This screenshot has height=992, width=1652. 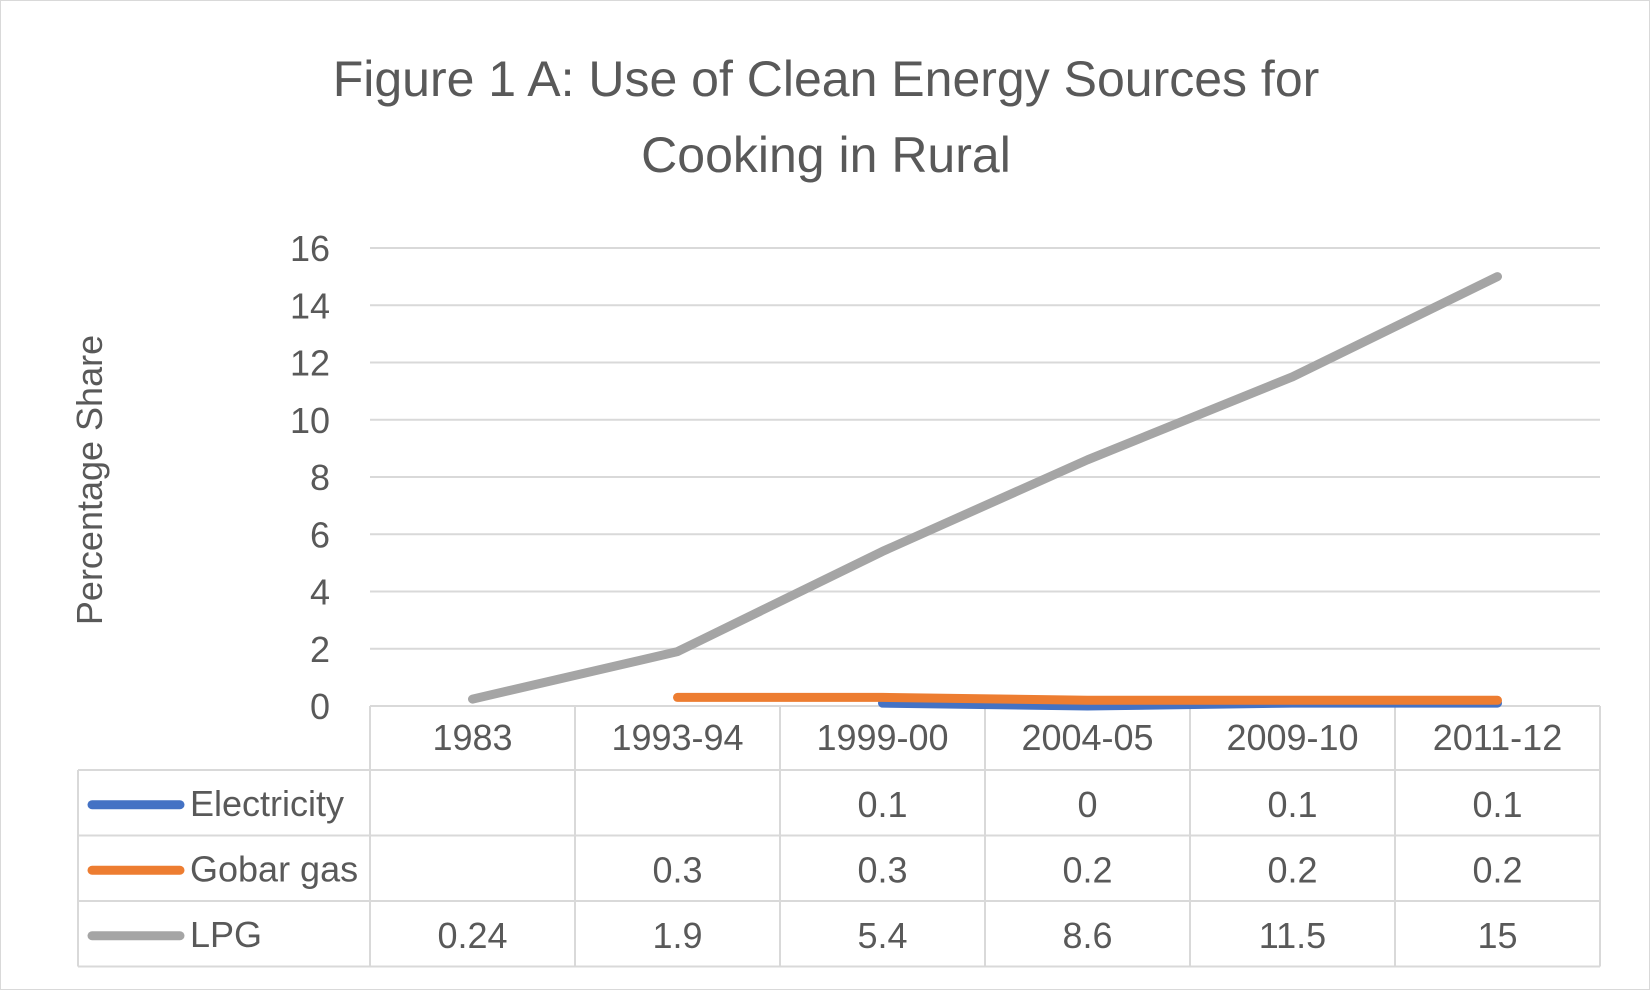 I want to click on y-tick-label: 2, so click(x=320, y=649).